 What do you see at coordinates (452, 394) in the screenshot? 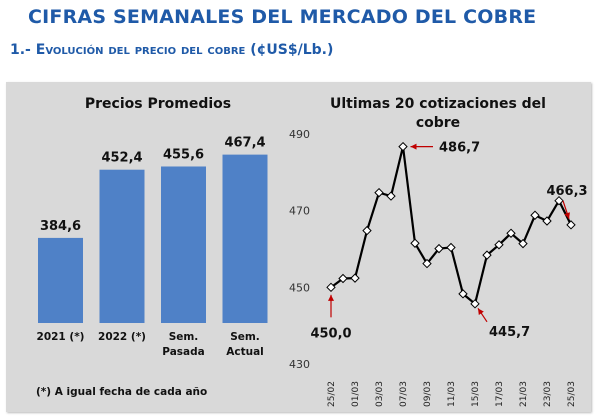
I see `x-tick-label-5: 11/03` at bounding box center [452, 394].